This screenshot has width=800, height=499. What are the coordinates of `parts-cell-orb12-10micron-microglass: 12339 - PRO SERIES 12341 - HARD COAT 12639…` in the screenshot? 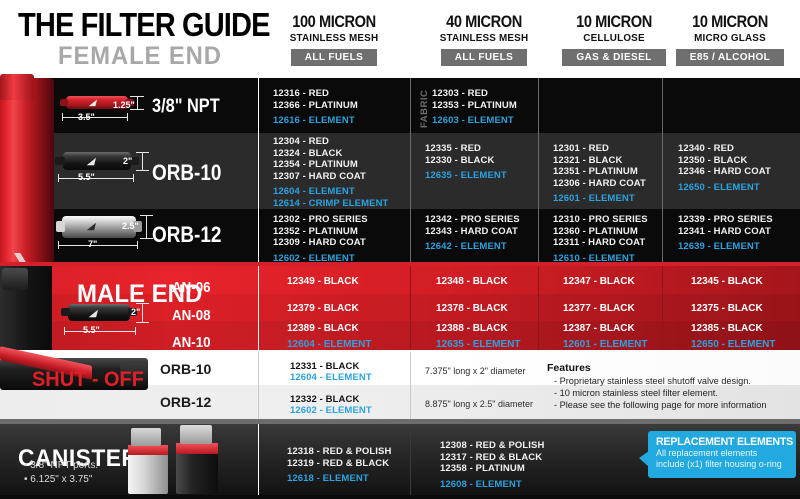 It's located at (725, 233).